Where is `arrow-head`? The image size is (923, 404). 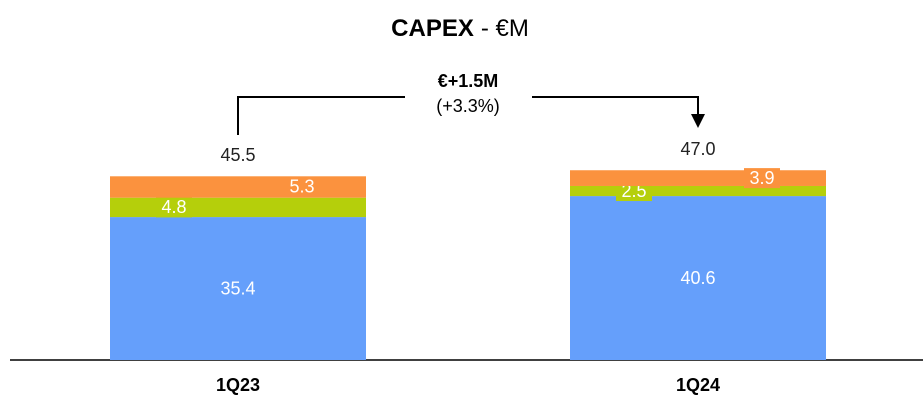
arrow-head is located at coordinates (698, 121).